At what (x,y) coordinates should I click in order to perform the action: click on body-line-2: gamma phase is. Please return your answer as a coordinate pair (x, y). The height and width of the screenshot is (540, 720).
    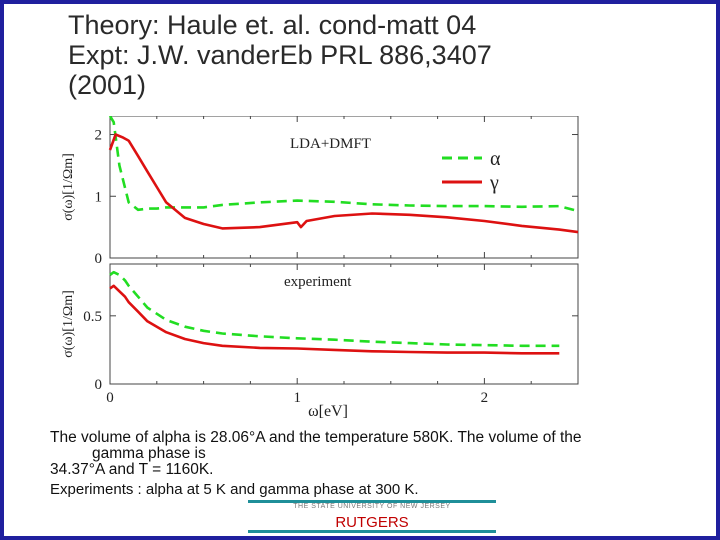
    Looking at the image, I should click on (149, 453).